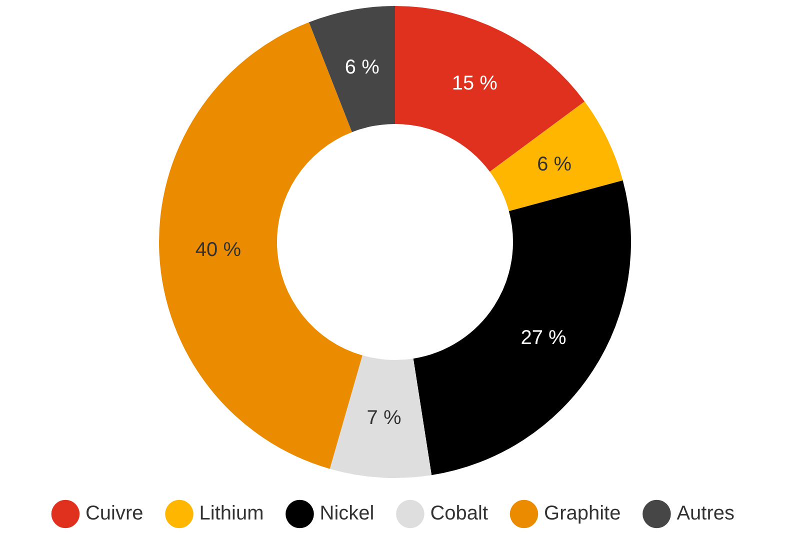 This screenshot has width=790, height=534. Describe the element at coordinates (705, 513) in the screenshot. I see `legend-label: Autres` at that location.